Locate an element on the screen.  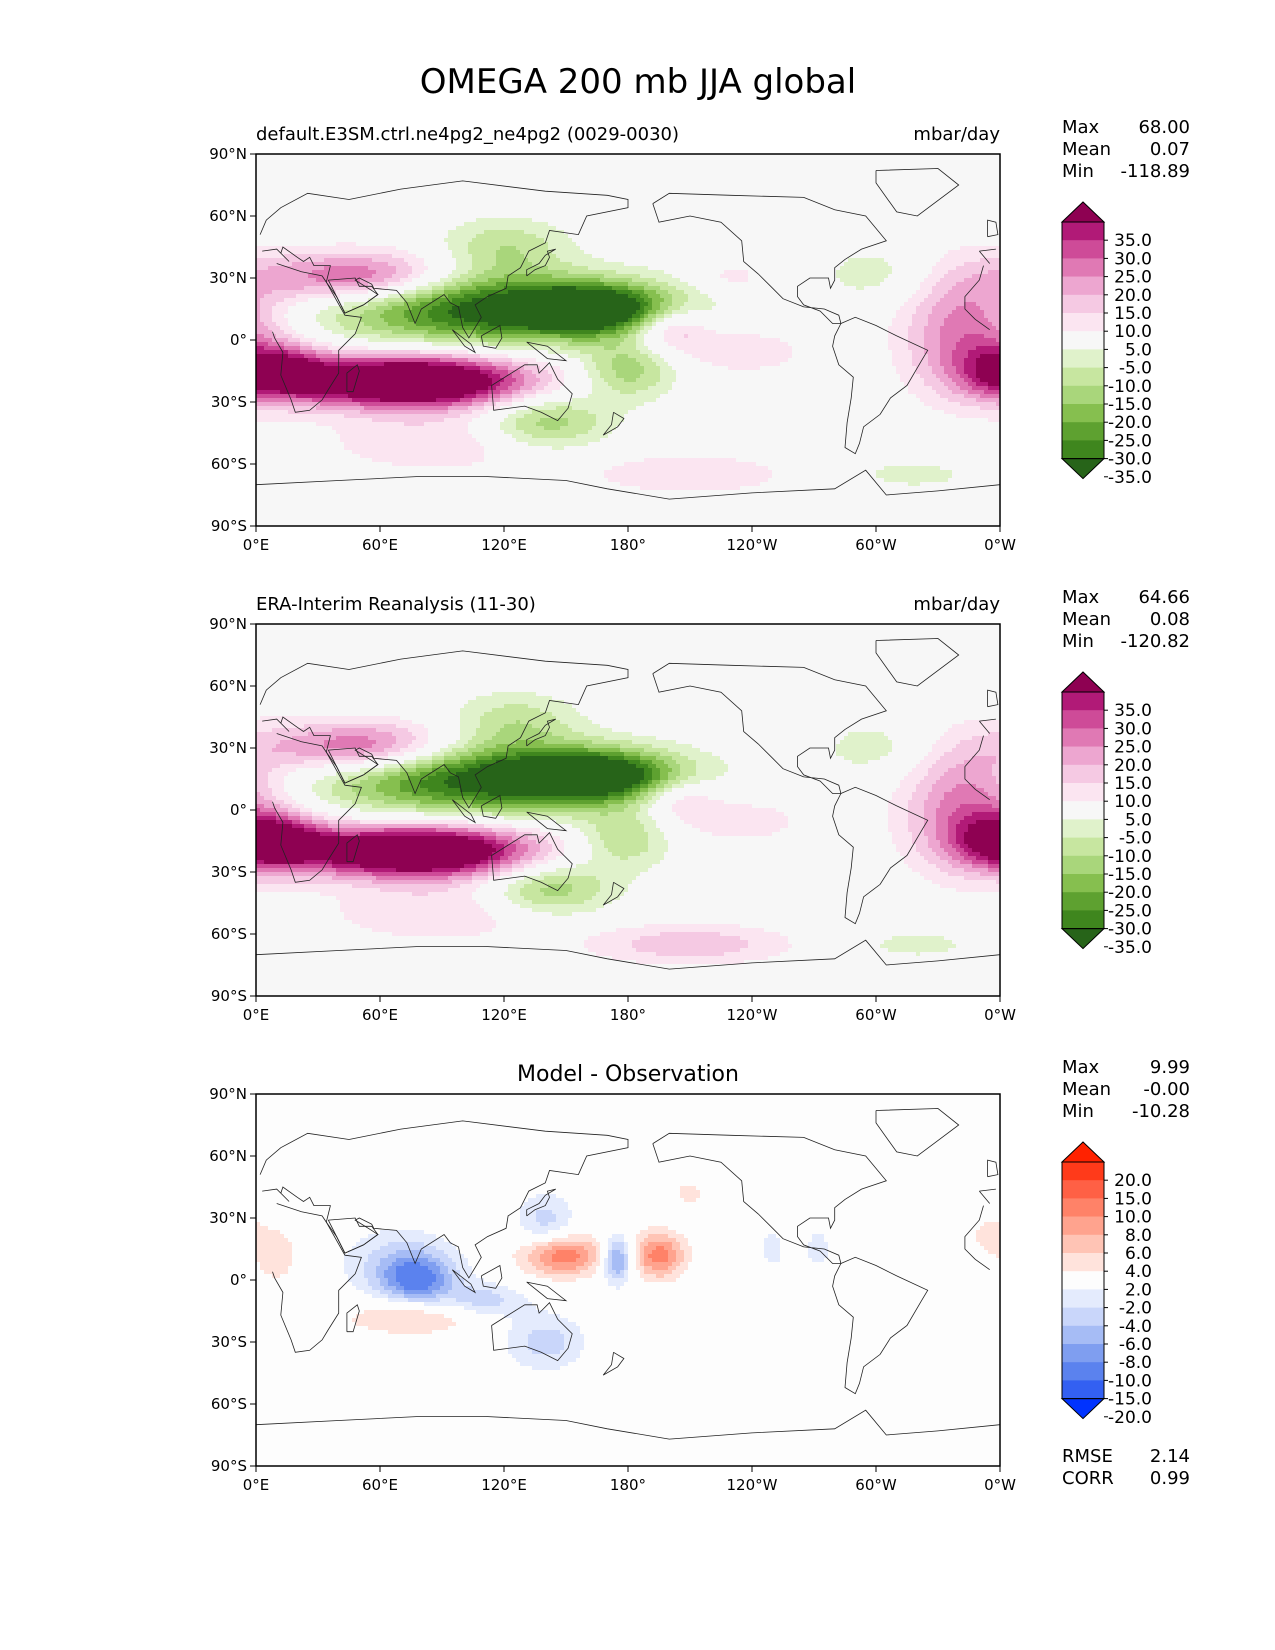
stat-value: -120.82 is located at coordinates (1155, 641).